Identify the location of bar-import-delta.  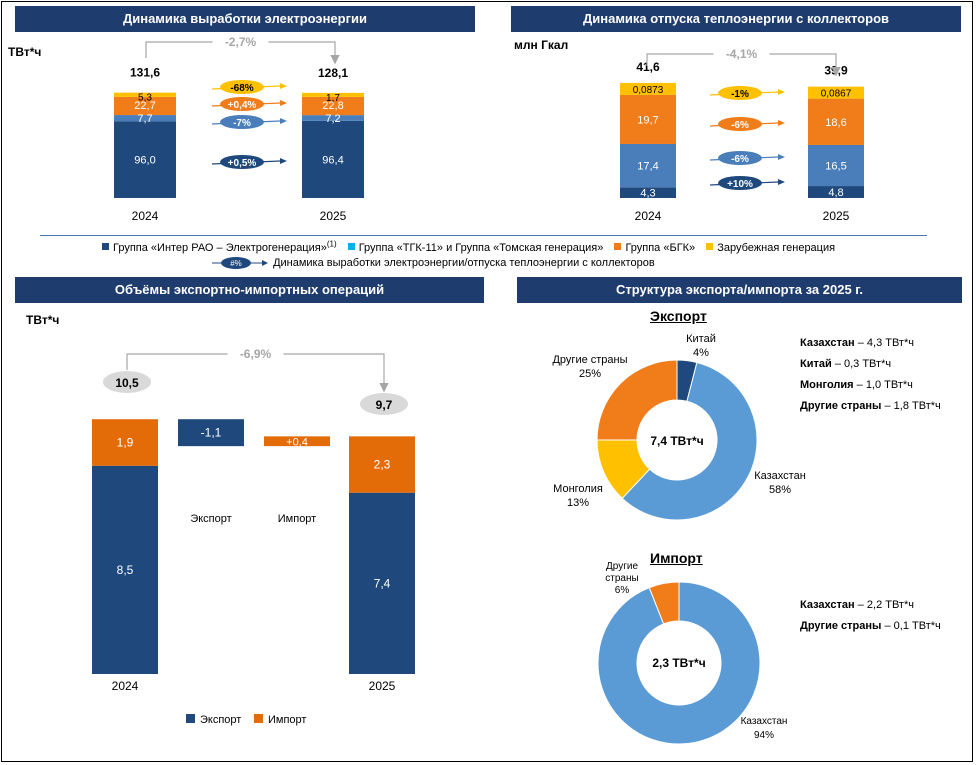
(297, 441).